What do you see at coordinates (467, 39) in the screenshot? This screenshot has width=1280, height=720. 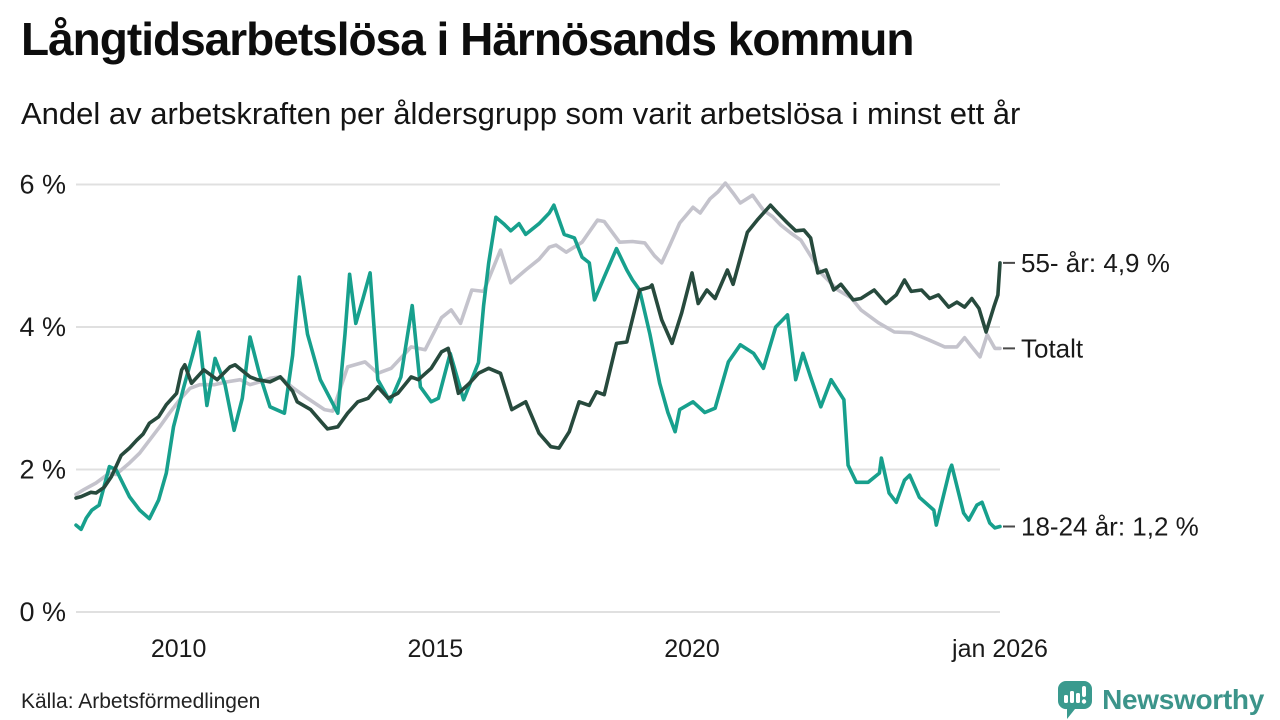 I see `page-title: Långtidsarbetslösa i Härnösands kommun` at bounding box center [467, 39].